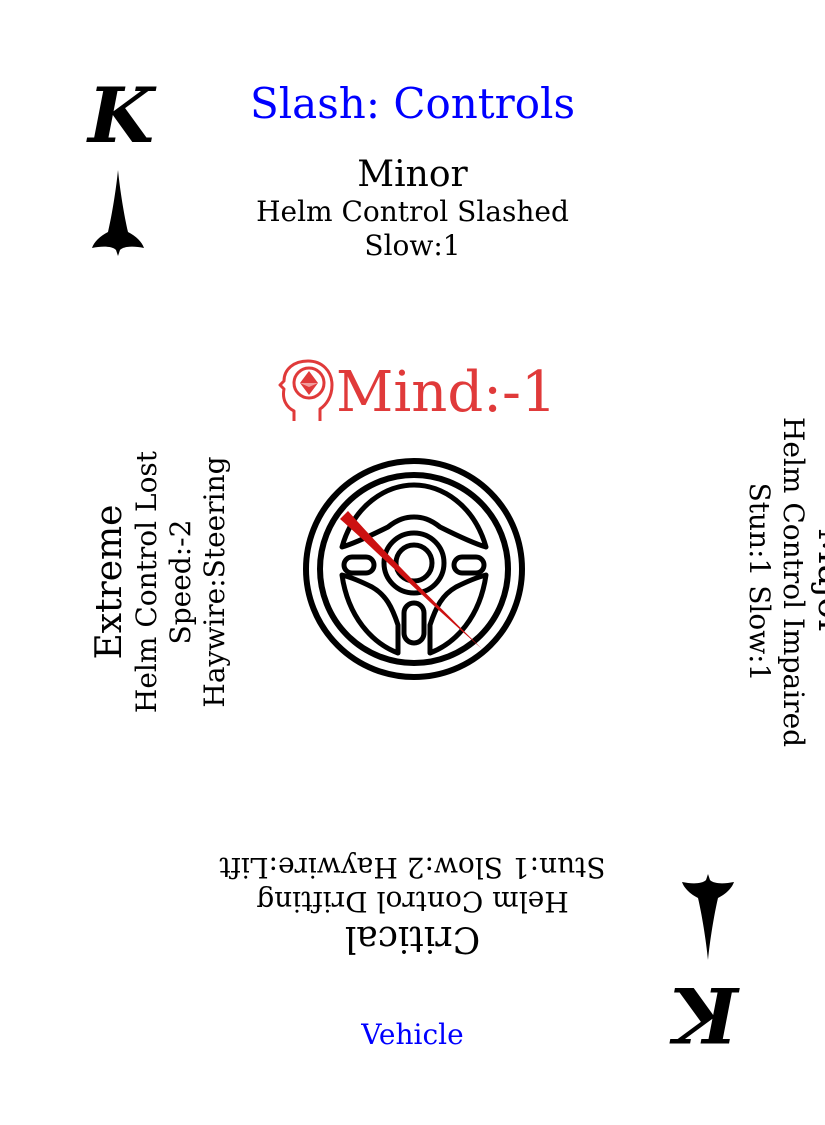 This screenshot has width=825, height=1125. What do you see at coordinates (412, 245) in the screenshot?
I see `minor-line-2: Slow:1` at bounding box center [412, 245].